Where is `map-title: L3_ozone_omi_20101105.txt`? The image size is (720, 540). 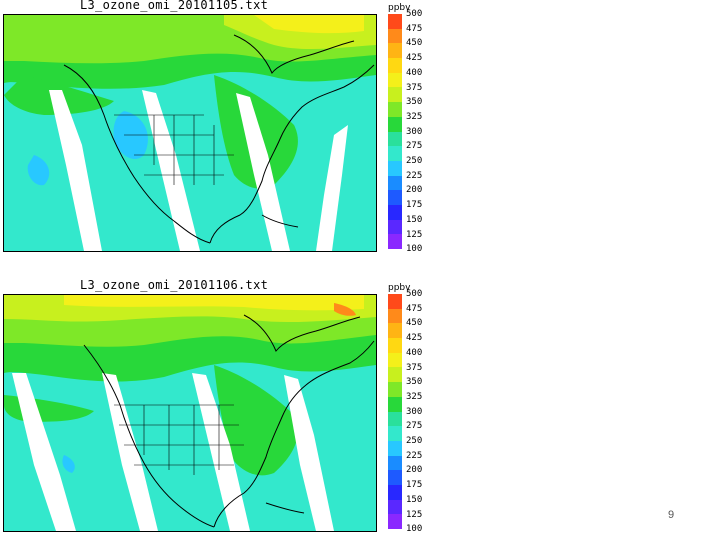 map-title: L3_ozone_omi_20101105.txt is located at coordinates (174, 6).